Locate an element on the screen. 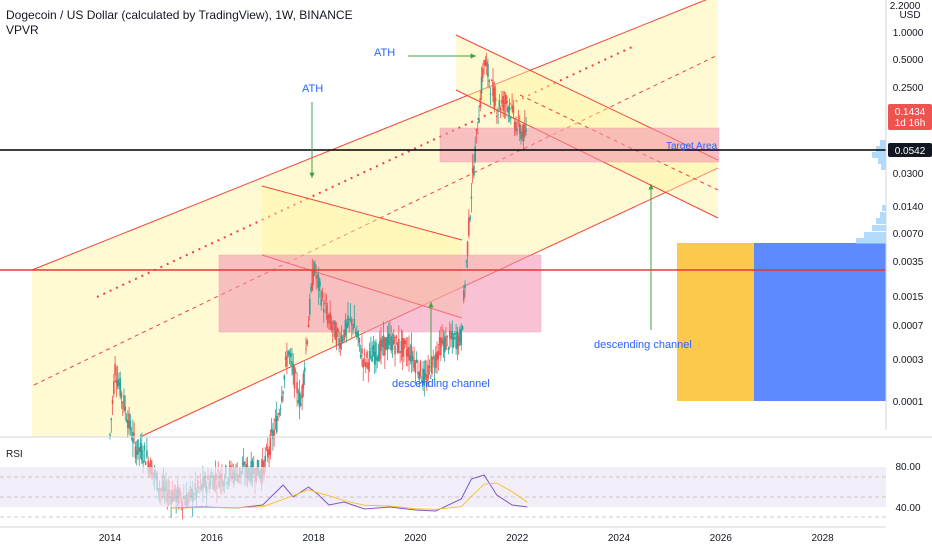  price-tick-label: 0.0001 is located at coordinates (908, 402).